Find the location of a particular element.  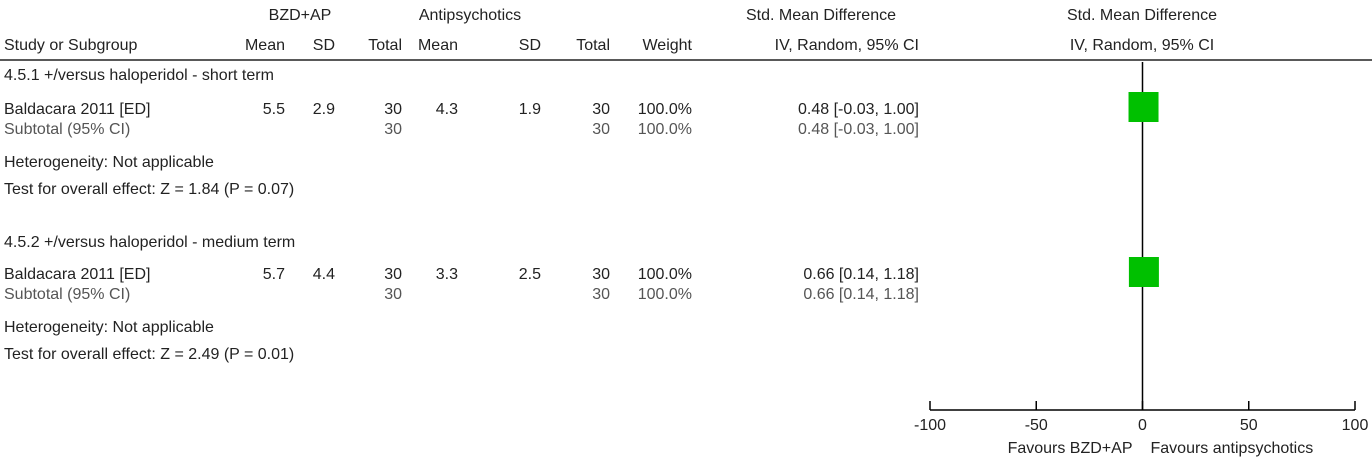

weight-column-header: Weight is located at coordinates (667, 45).